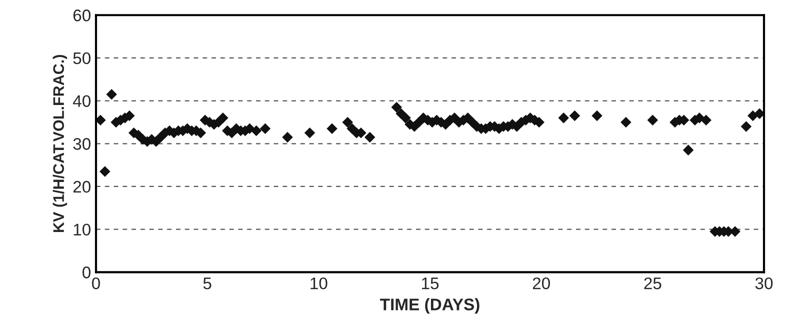  Describe the element at coordinates (541, 283) in the screenshot. I see `x-tick-label: 20` at that location.